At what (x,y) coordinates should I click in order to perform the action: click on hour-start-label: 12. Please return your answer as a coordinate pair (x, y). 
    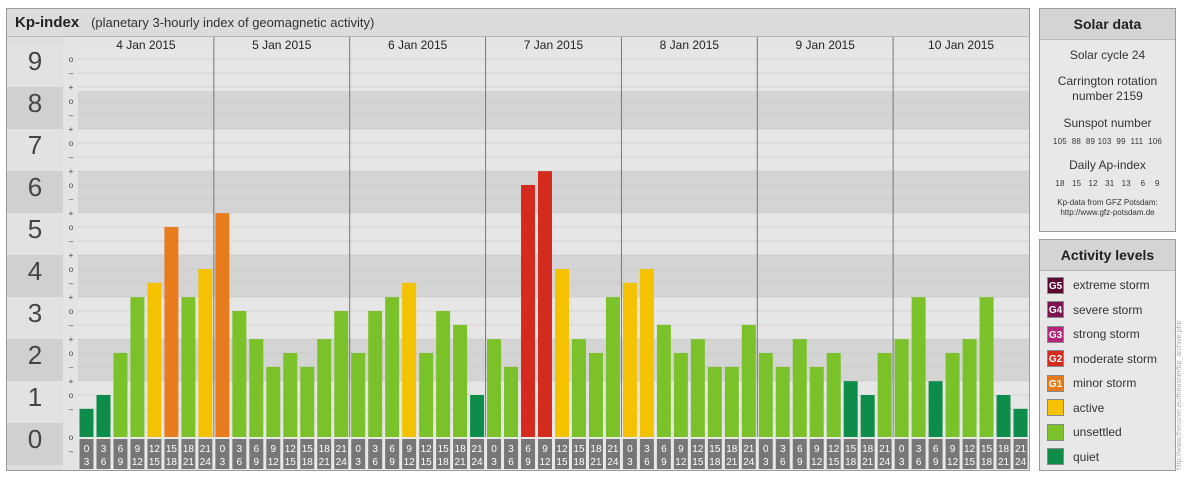
    Looking at the image, I should click on (698, 449).